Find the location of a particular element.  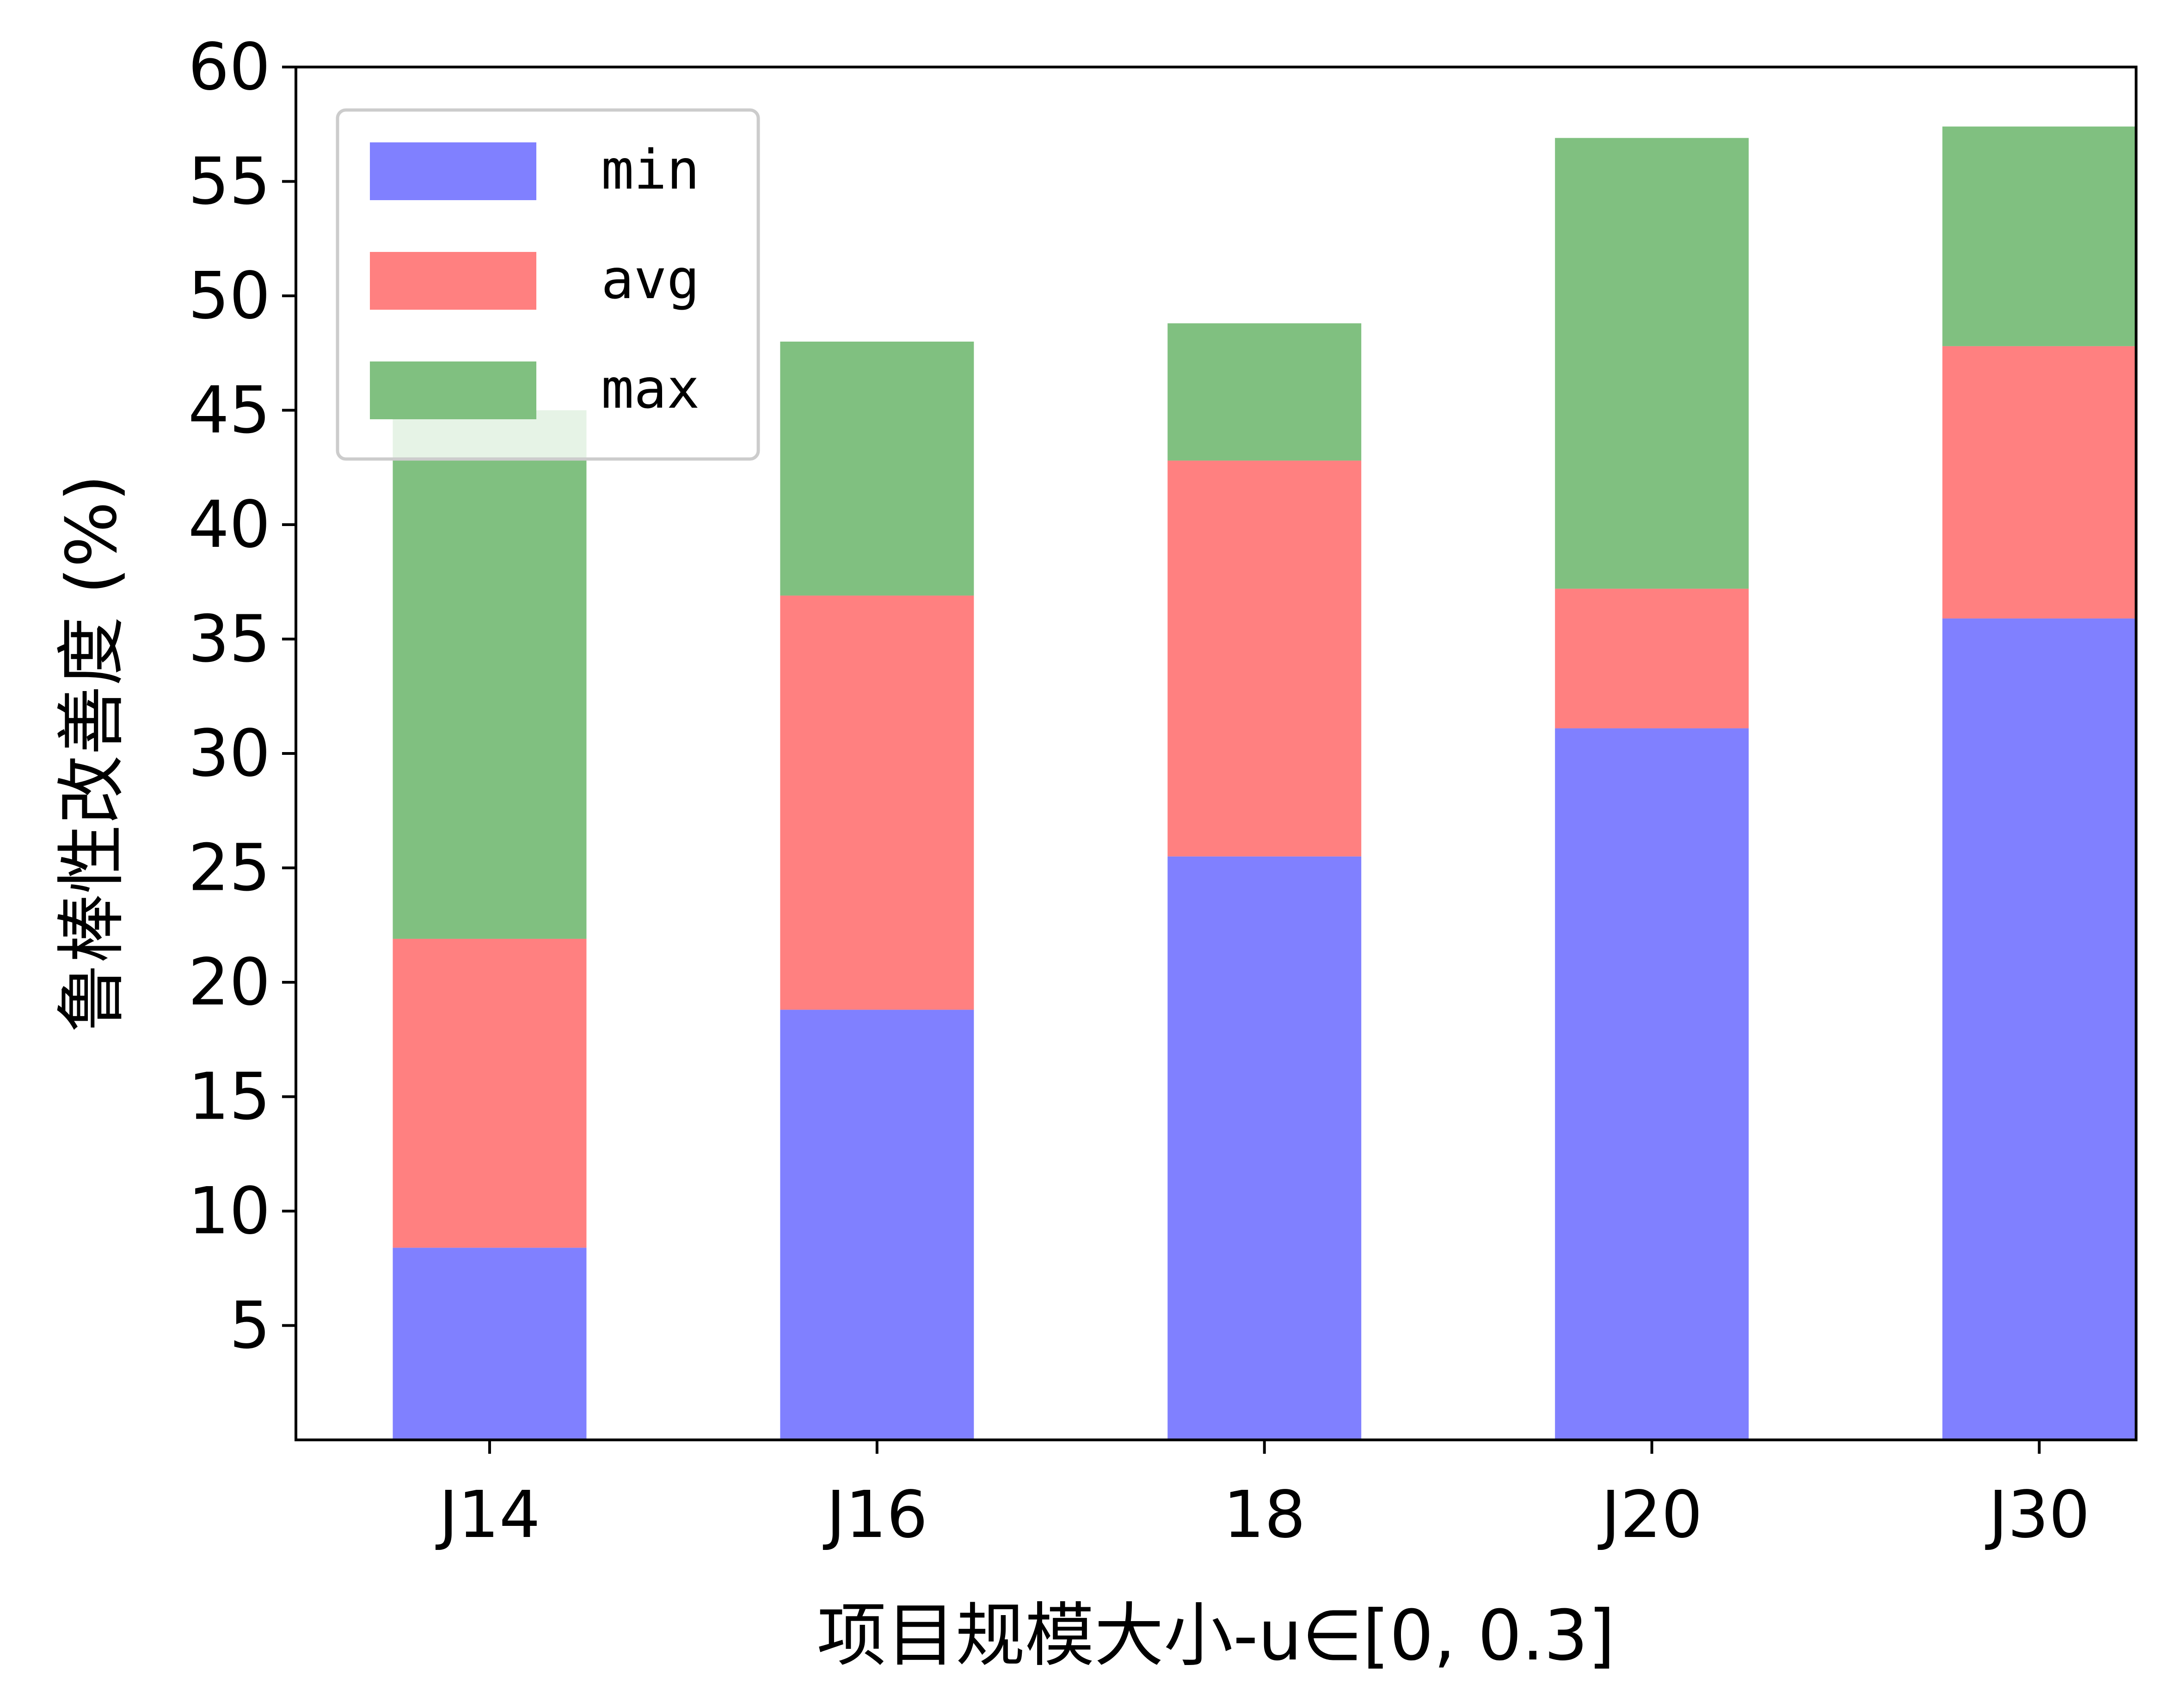

y-axis-label: 鲁棒性改善度 (%) is located at coordinates (92, 753).